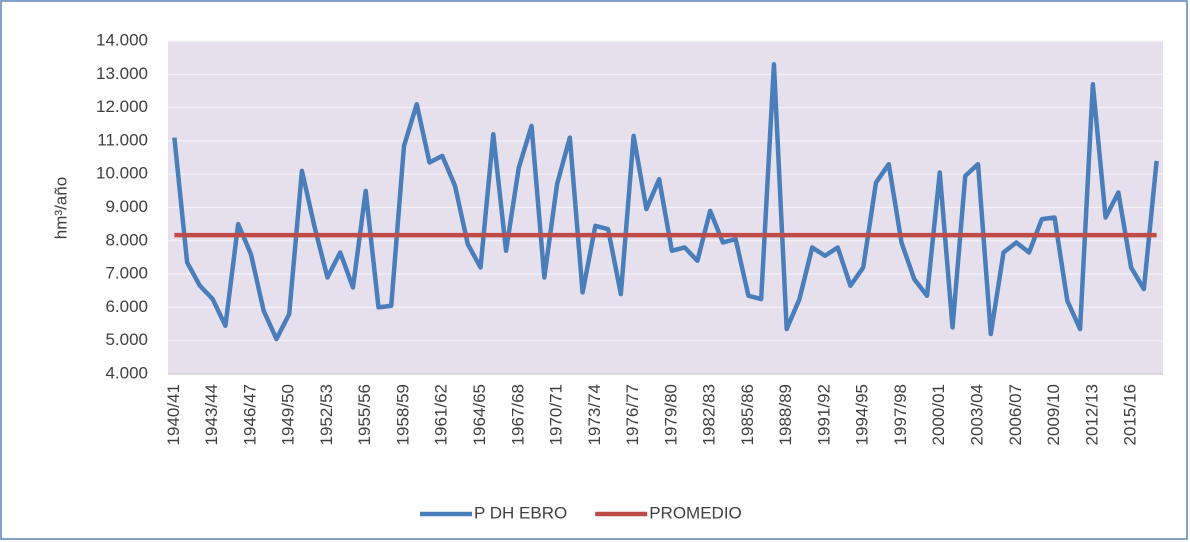 Image resolution: width=1190 pixels, height=542 pixels. What do you see at coordinates (402, 414) in the screenshot?
I see `x-tick-label: 1958/59` at bounding box center [402, 414].